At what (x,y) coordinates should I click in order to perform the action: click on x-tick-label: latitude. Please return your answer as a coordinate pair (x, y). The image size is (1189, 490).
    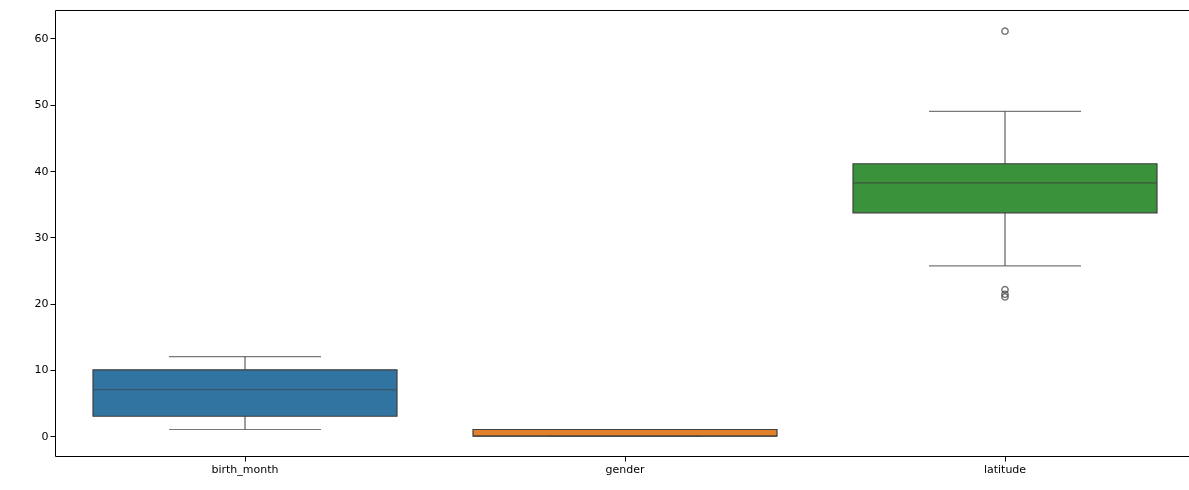
    Looking at the image, I should click on (1005, 469).